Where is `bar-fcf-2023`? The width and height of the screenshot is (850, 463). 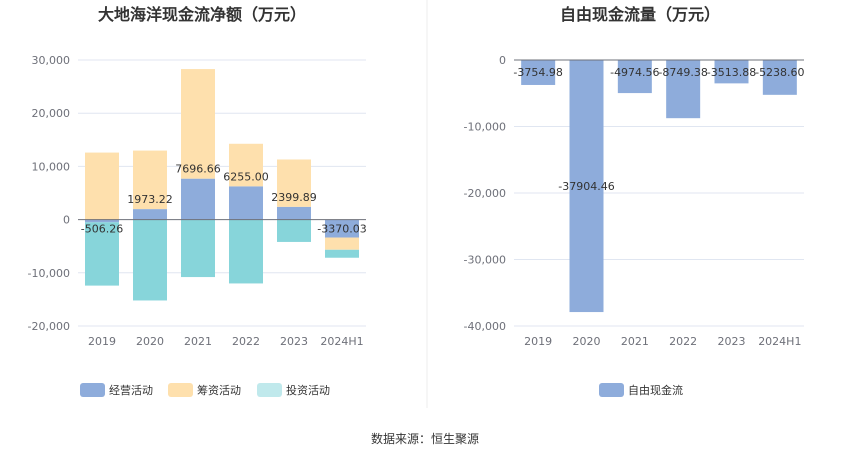 bar-fcf-2023 is located at coordinates (731, 72).